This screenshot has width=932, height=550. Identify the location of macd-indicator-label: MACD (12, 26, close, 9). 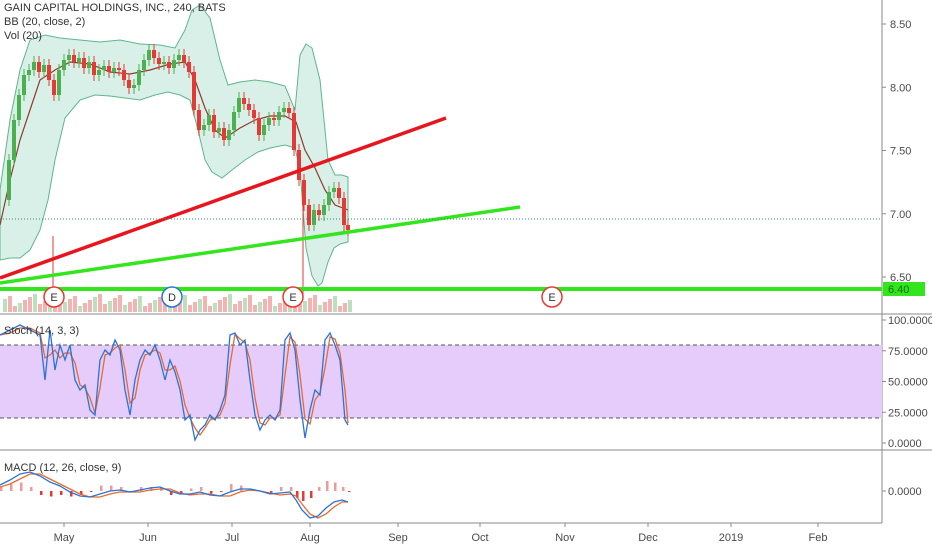
(63, 468).